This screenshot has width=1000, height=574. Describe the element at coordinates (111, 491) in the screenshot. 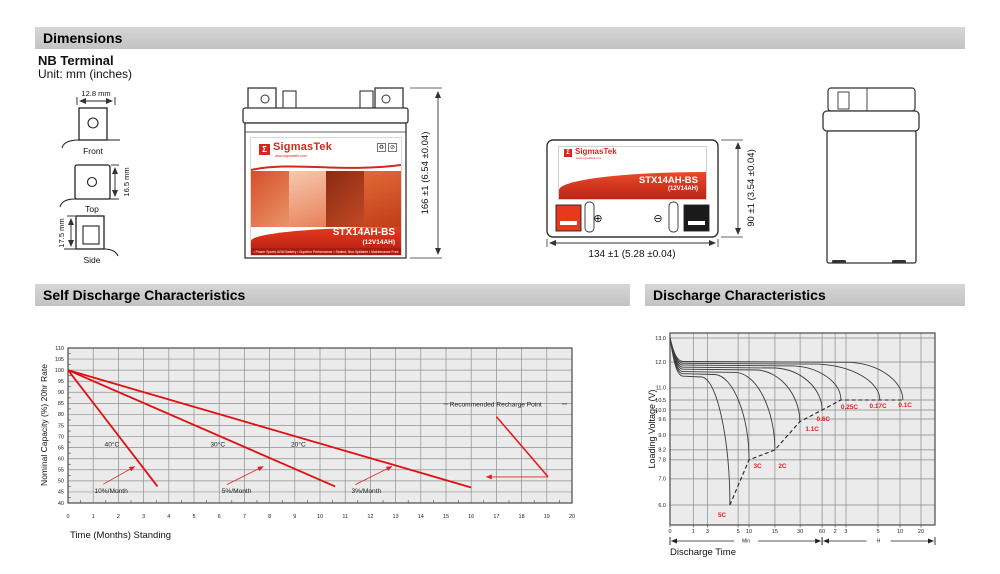

I see `chart-annotation: 10%/Month` at that location.